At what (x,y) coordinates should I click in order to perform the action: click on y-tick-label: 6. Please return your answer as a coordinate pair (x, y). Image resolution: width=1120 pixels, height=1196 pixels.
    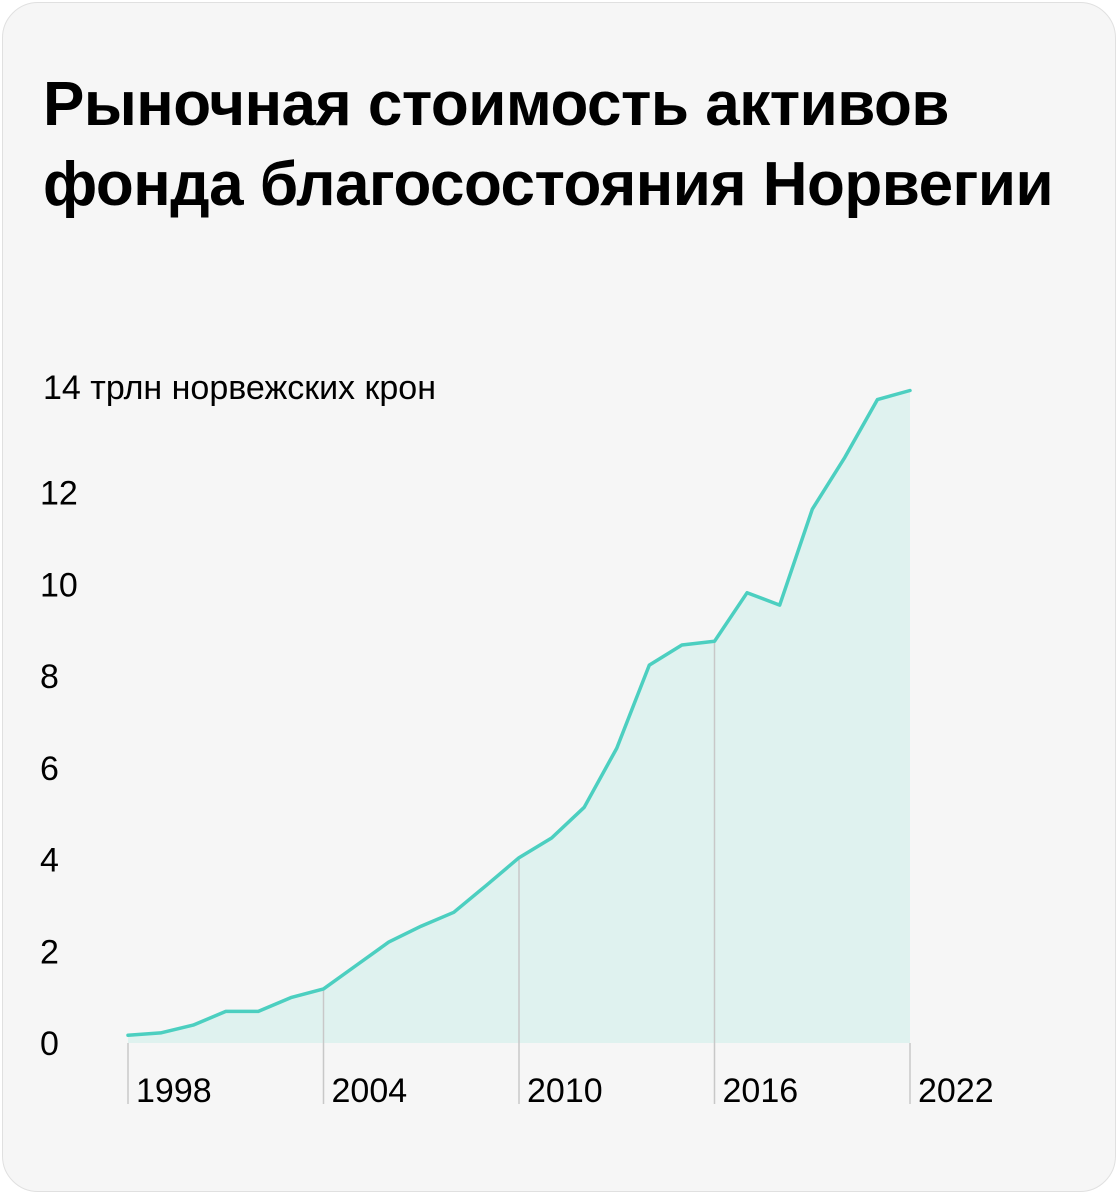
    Looking at the image, I should click on (49, 769).